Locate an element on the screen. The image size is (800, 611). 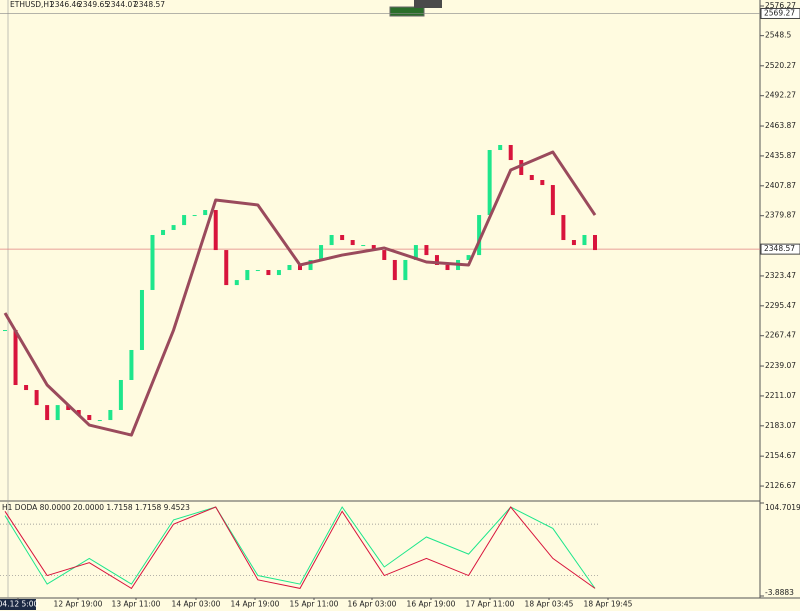
y-tick-label: 2126.67 is located at coordinates (780, 485).